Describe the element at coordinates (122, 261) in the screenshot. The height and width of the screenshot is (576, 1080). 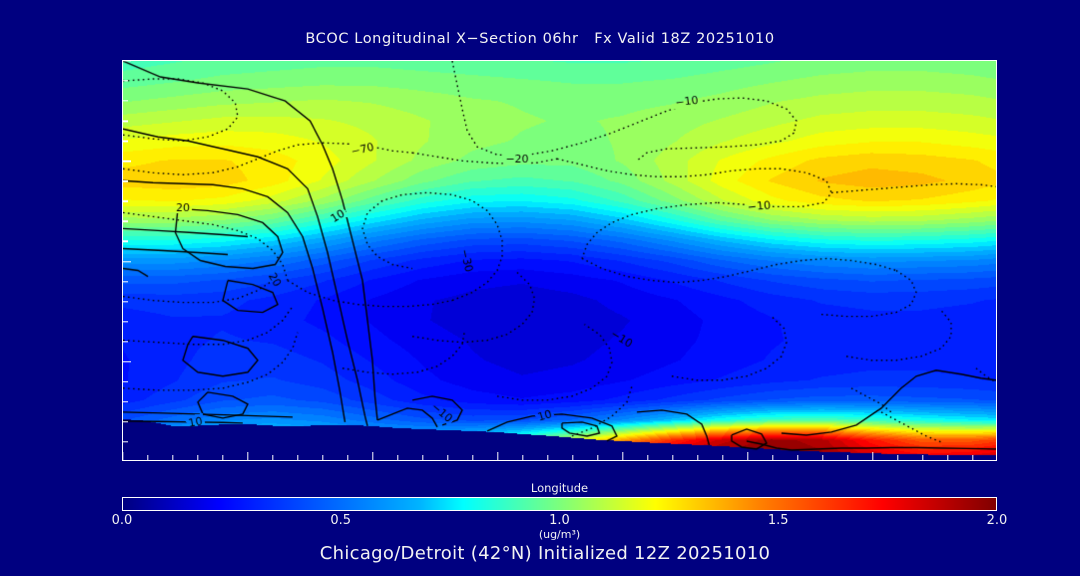
I see `y-tick-label: 10` at that location.